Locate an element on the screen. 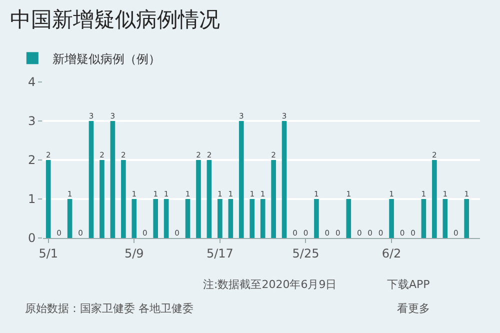 The height and width of the screenshot is (333, 500). y-tick-label: 0 is located at coordinates (32, 238).